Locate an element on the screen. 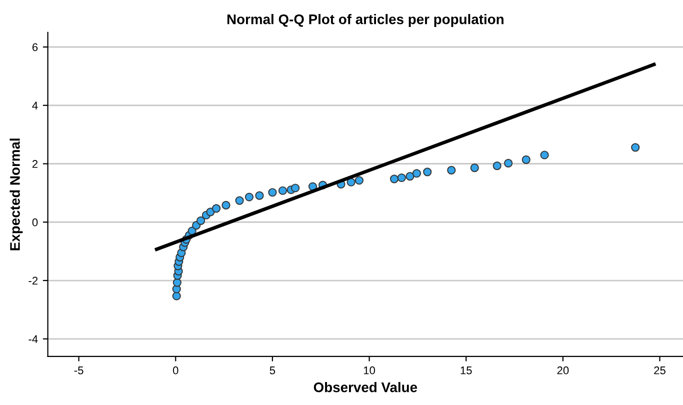  x-tick-label: 10 is located at coordinates (370, 370).